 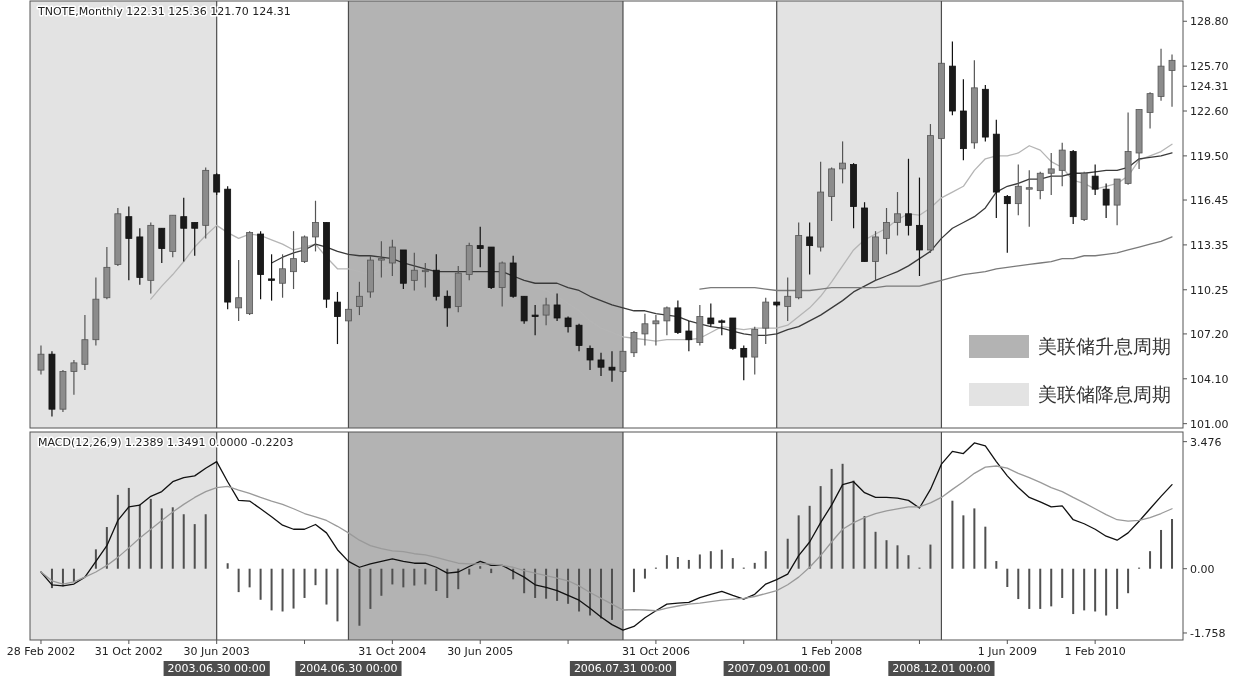 I want to click on ref-line-label: 2006.07.31 00:00, so click(x=623, y=668).